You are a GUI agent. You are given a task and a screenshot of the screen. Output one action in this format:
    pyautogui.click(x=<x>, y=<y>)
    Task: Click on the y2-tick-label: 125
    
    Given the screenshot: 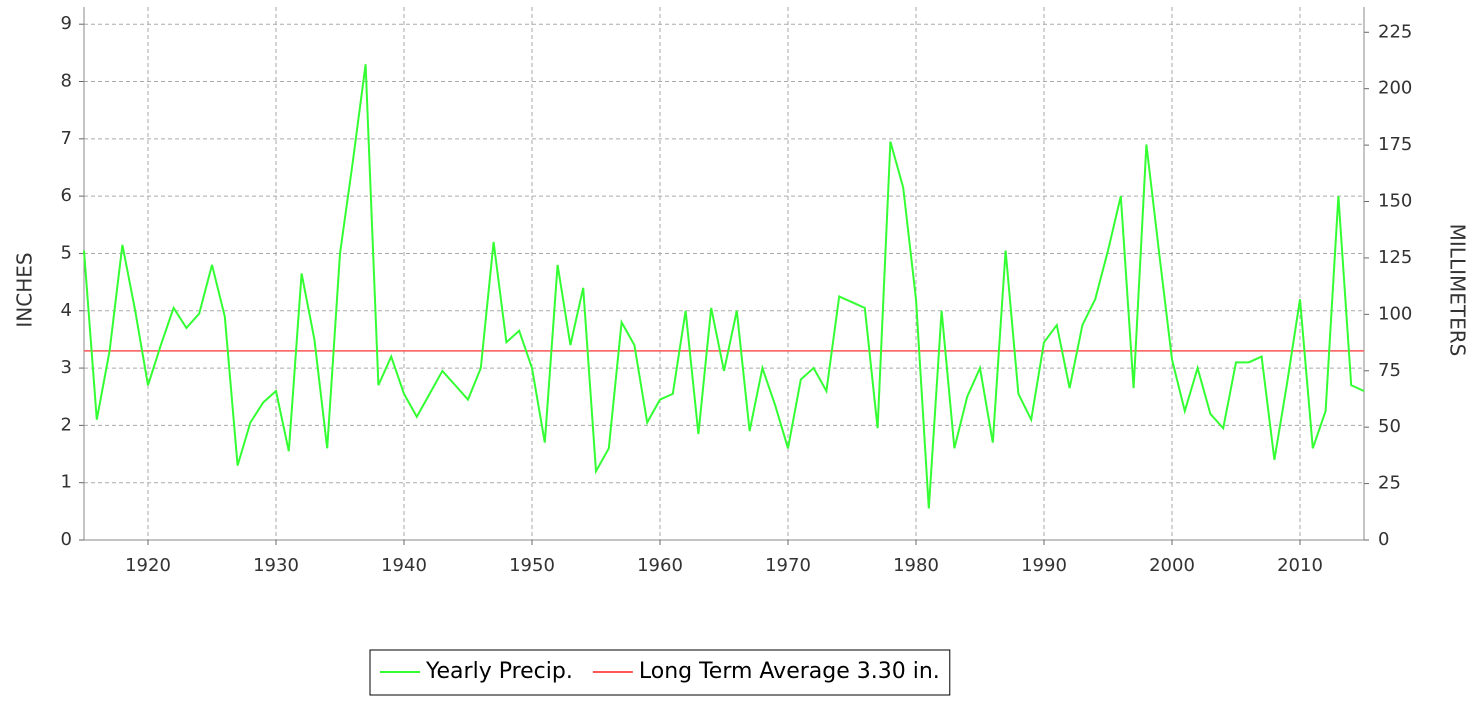 What is the action you would take?
    pyautogui.click(x=1395, y=257)
    